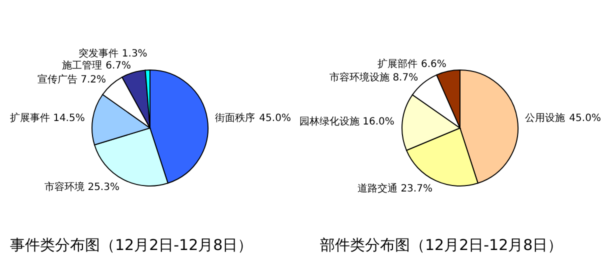 This screenshot has width=614, height=270. What do you see at coordinates (82, 65) in the screenshot?
I see `slice-label: 施工管理` at bounding box center [82, 65].